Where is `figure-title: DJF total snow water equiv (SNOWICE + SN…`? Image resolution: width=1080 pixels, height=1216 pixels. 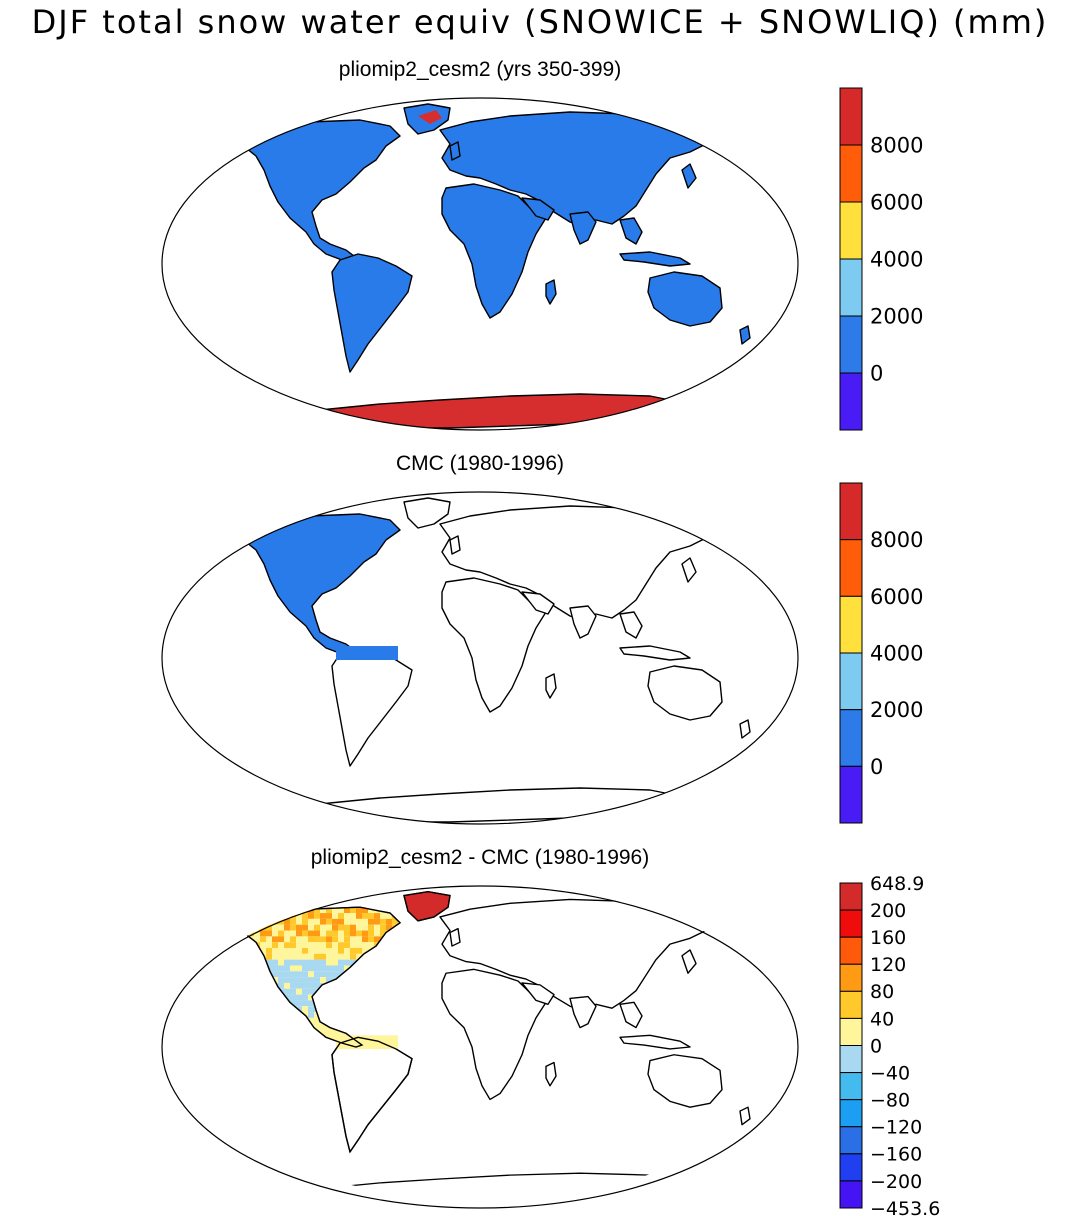 figure-title: DJF total snow water equiv (SNOWICE + SN… is located at coordinates (540, 22).